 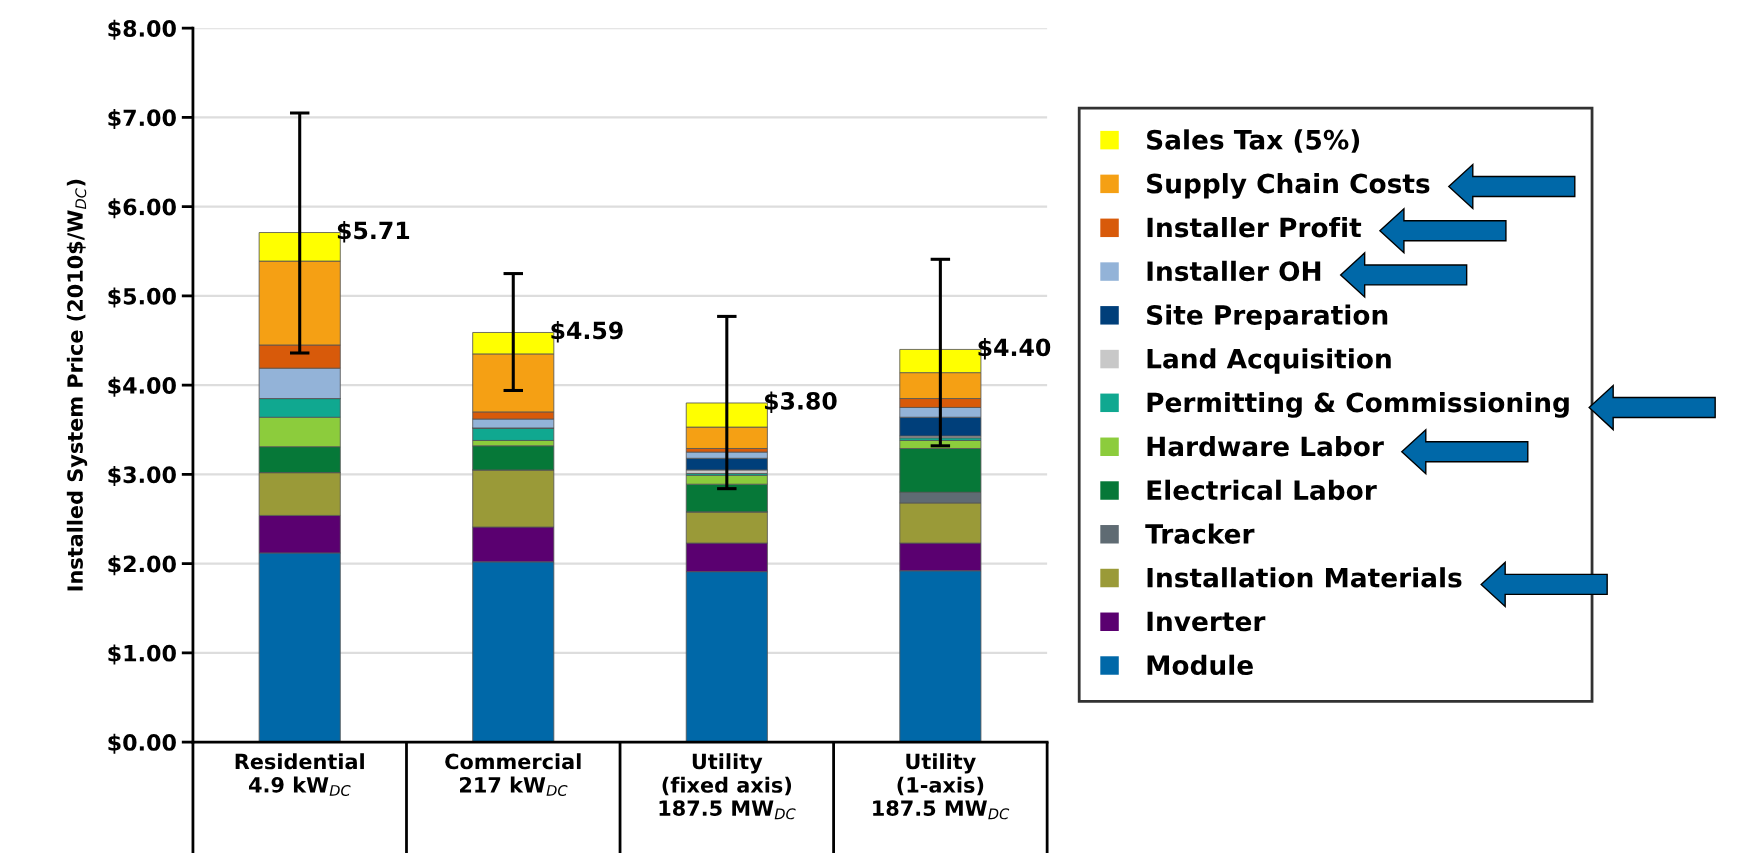 What do you see at coordinates (727, 786) in the screenshot?
I see `x-tick-label: Utility (fixed axis) 187.5 MW$_{DC}$` at bounding box center [727, 786].